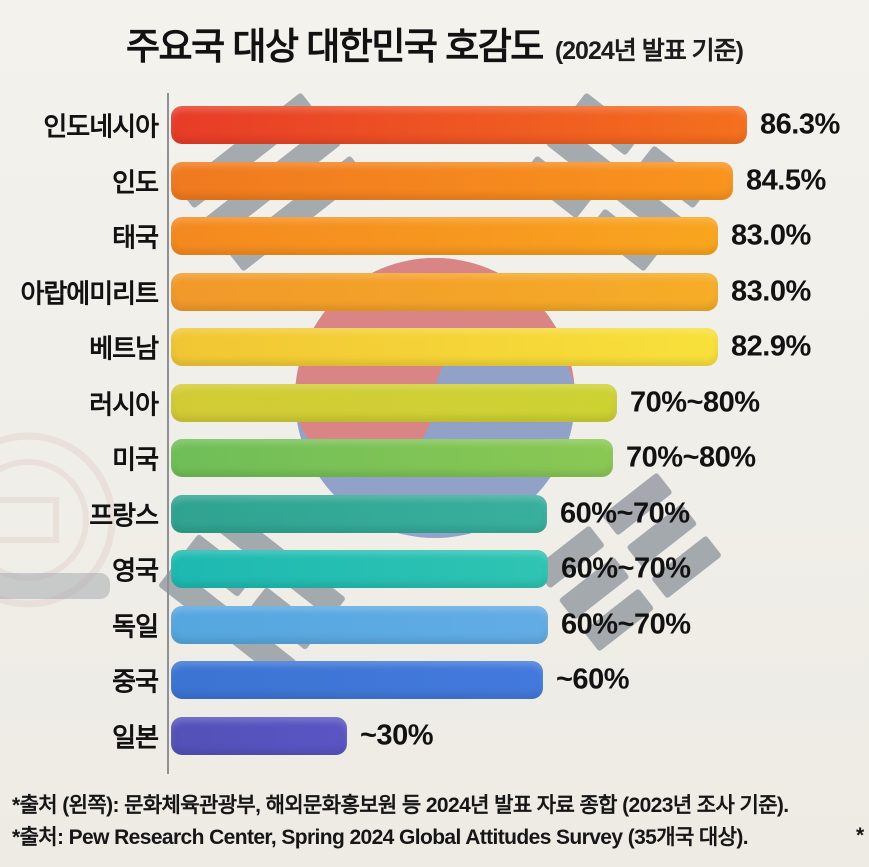  I want to click on chart-row: 중국 ~60%, so click(434, 680).